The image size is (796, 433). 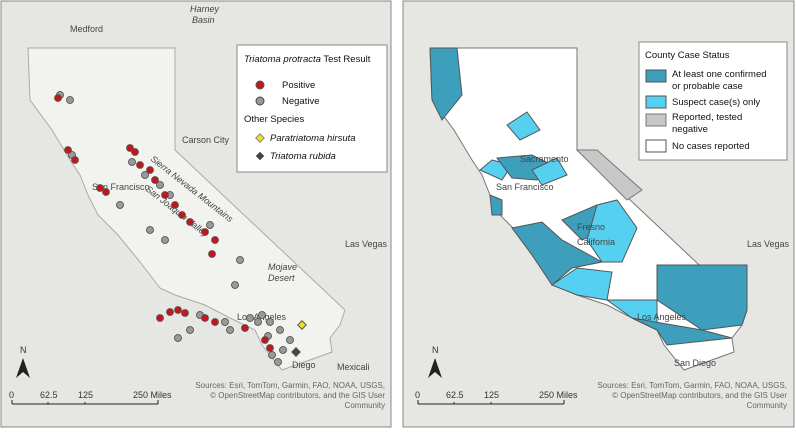 What do you see at coordinates (695, 363) in the screenshot?
I see `place-label: San Diego` at bounding box center [695, 363].